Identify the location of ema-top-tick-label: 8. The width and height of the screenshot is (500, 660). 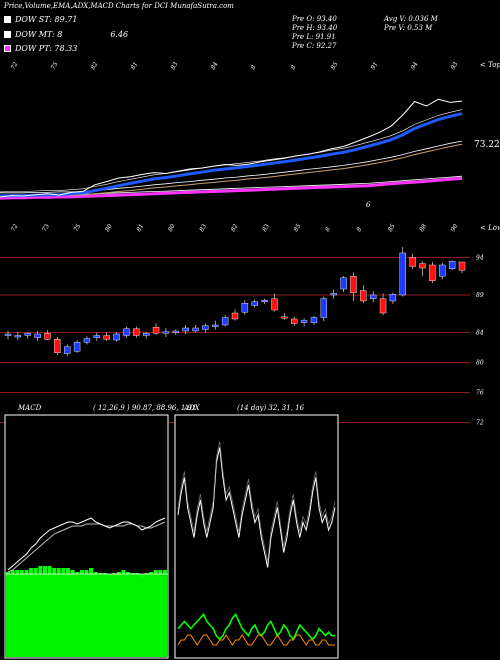
(294, 67).